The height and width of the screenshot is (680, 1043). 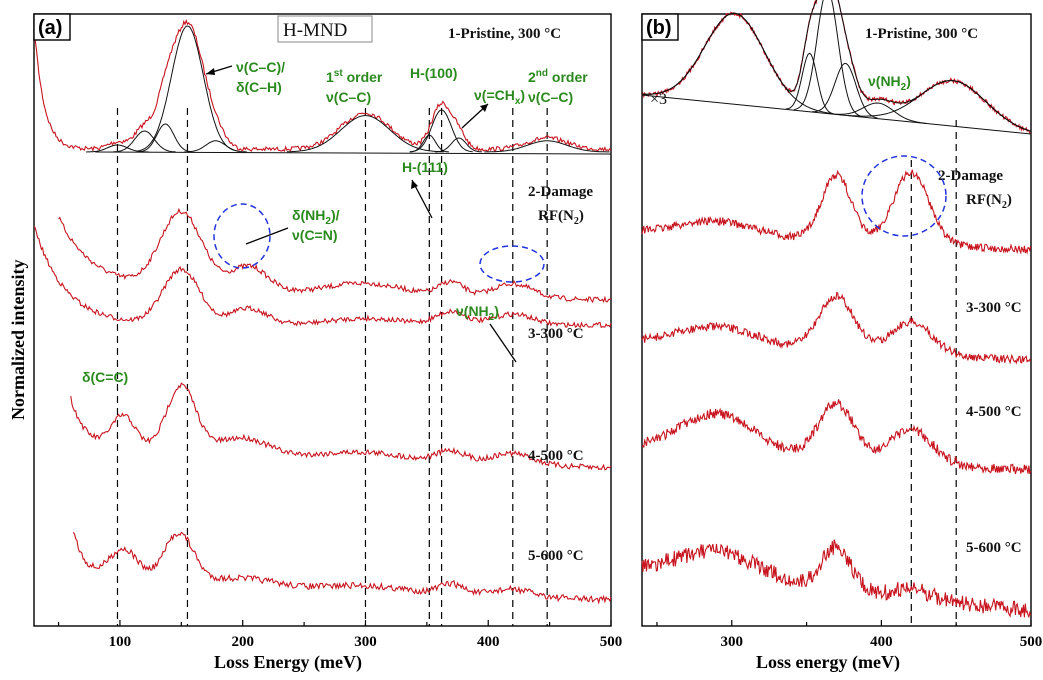 What do you see at coordinates (105, 377) in the screenshot?
I see `ann-dcc: δ(C=C)` at bounding box center [105, 377].